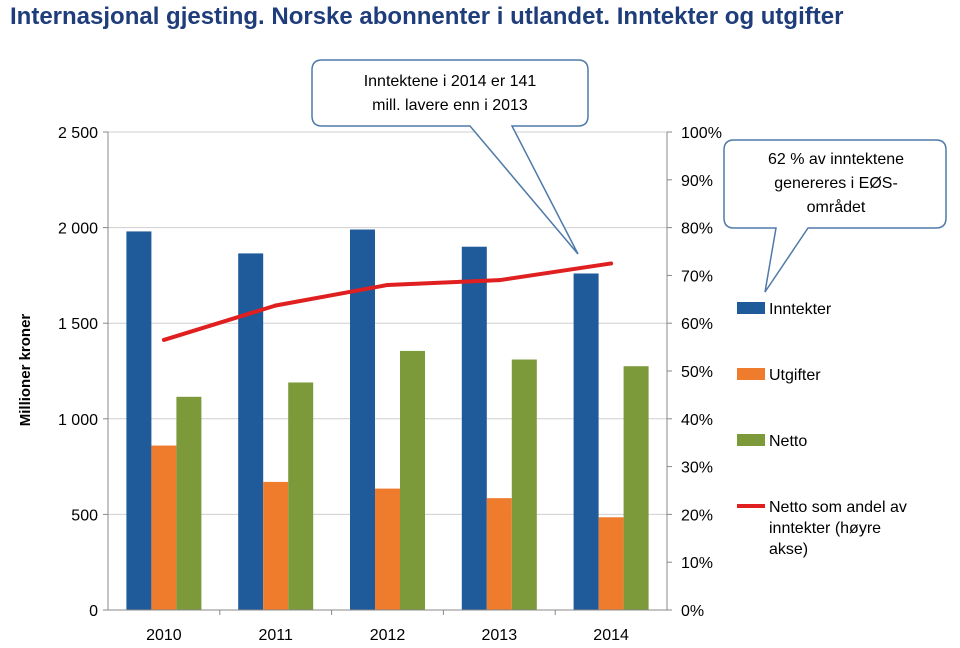  I want to click on y-axis-left-ticks: 0 500 1 000 1 500 2 000 2 500, so click(83, 372).